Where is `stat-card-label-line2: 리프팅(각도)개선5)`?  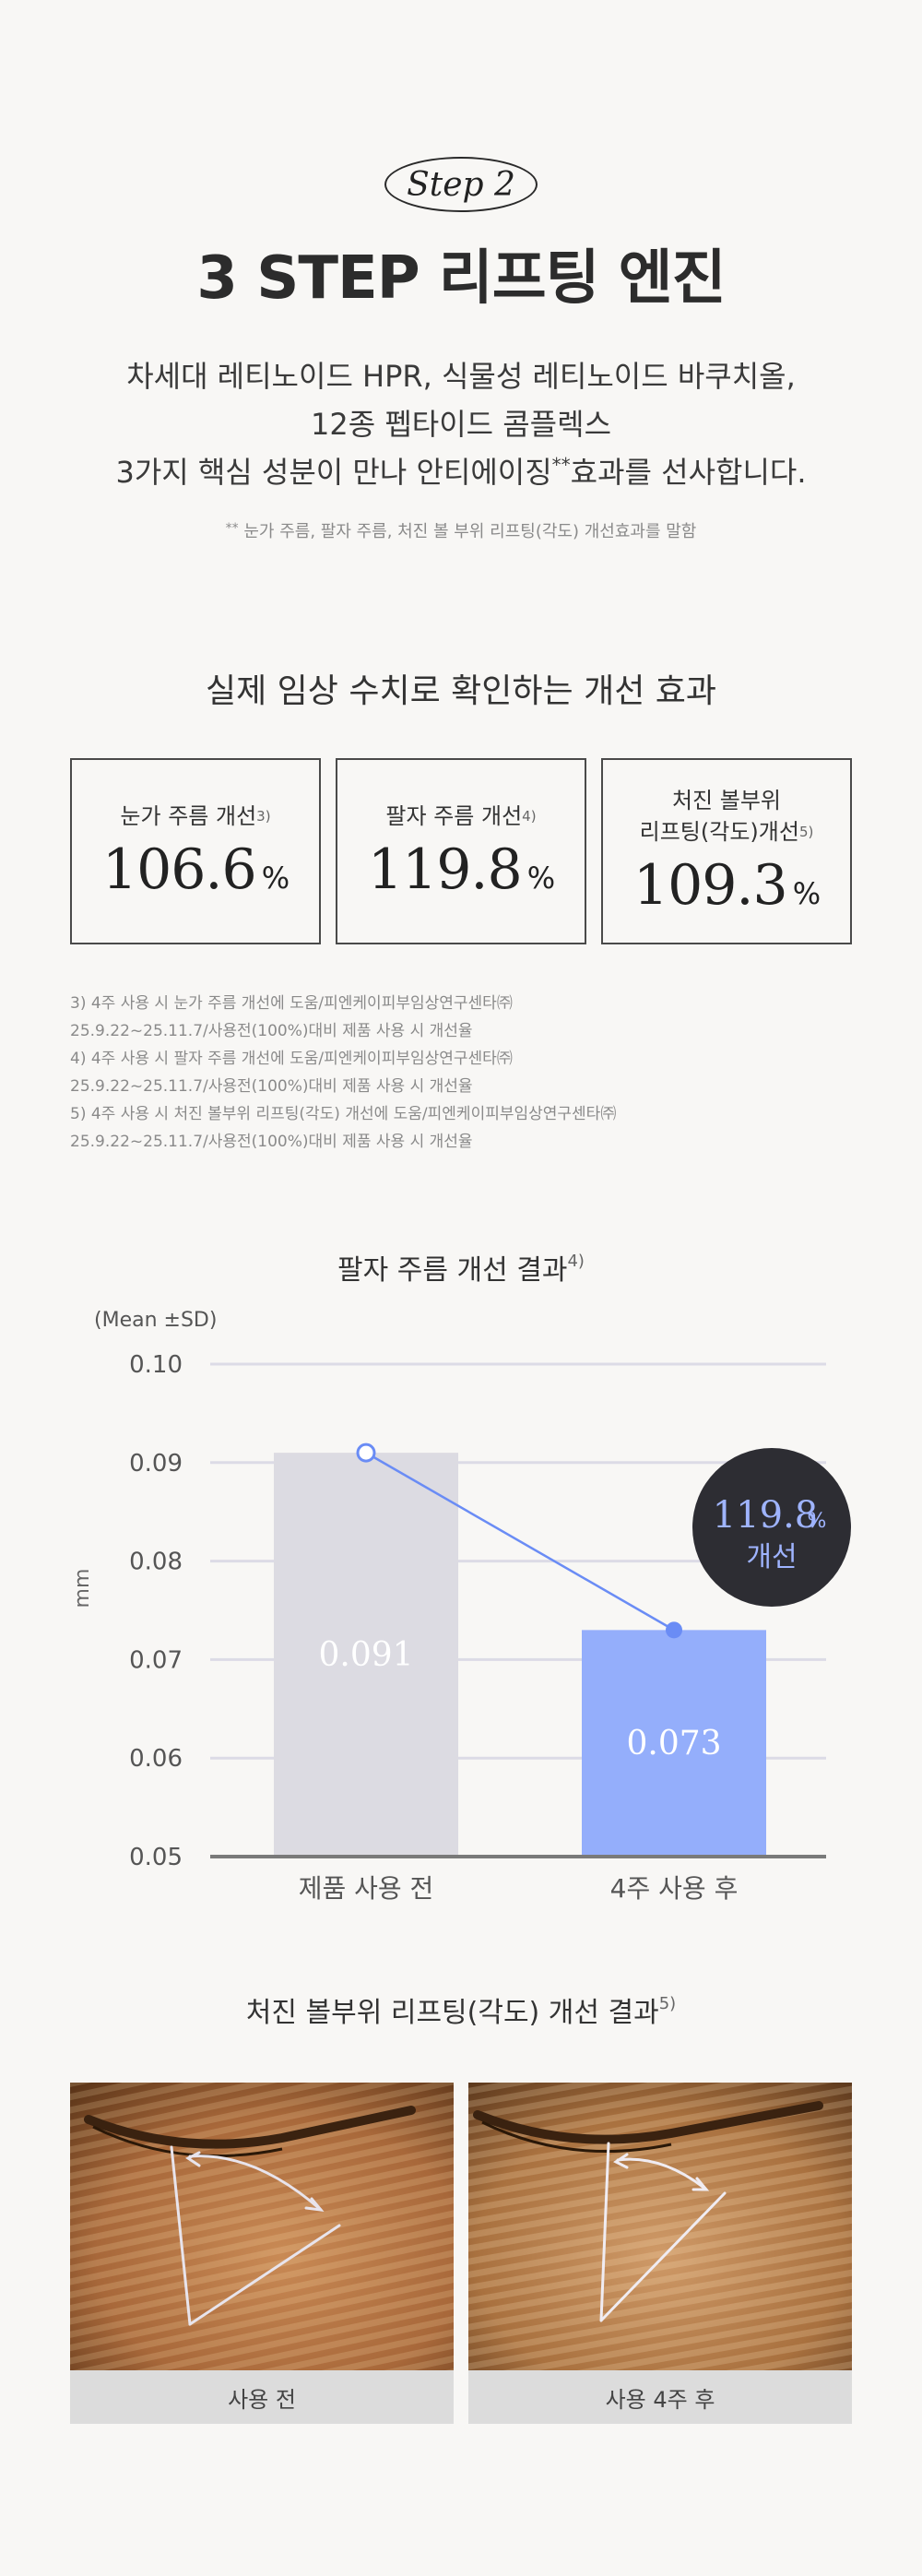
stat-card-label-line2: 리프팅(각도)개선5) is located at coordinates (727, 832).